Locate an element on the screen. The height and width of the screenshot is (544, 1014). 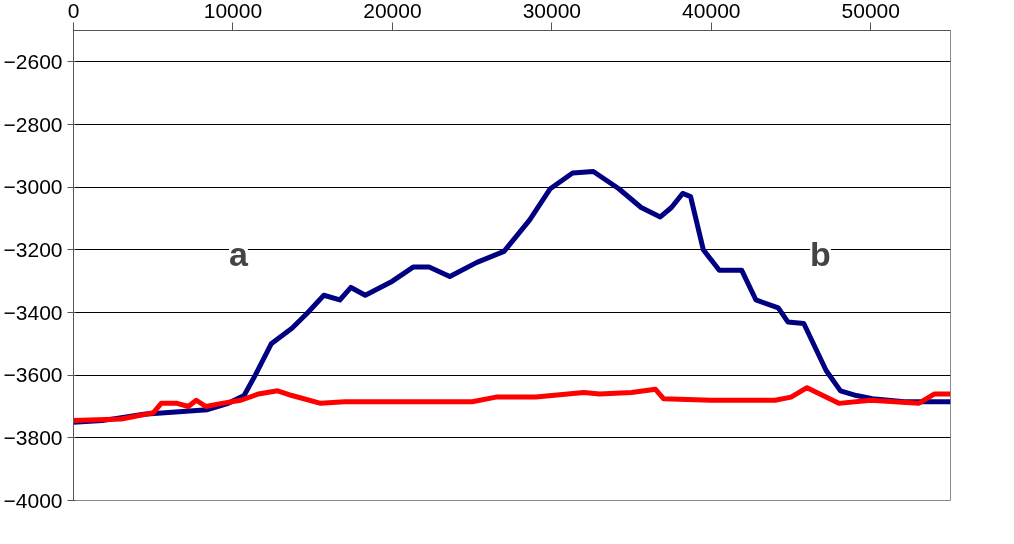
y-tick-label: −3200 is located at coordinates (33, 249).